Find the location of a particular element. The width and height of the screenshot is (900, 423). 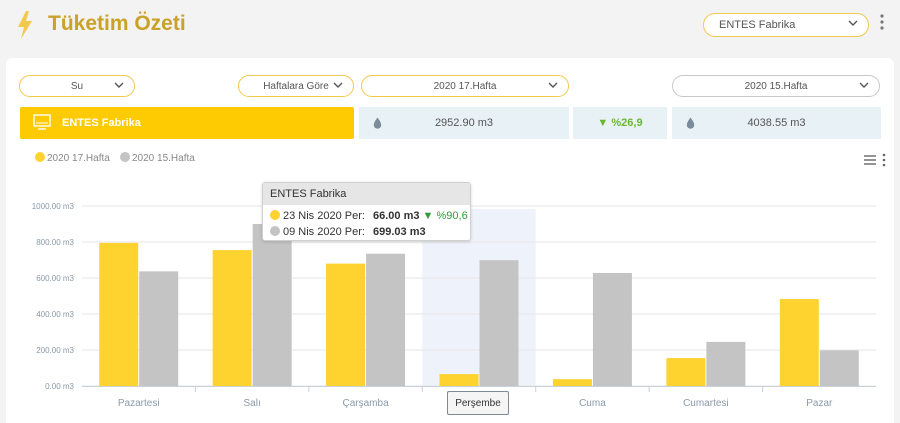

legend-label: 2020 17.Hafta is located at coordinates (78, 158).